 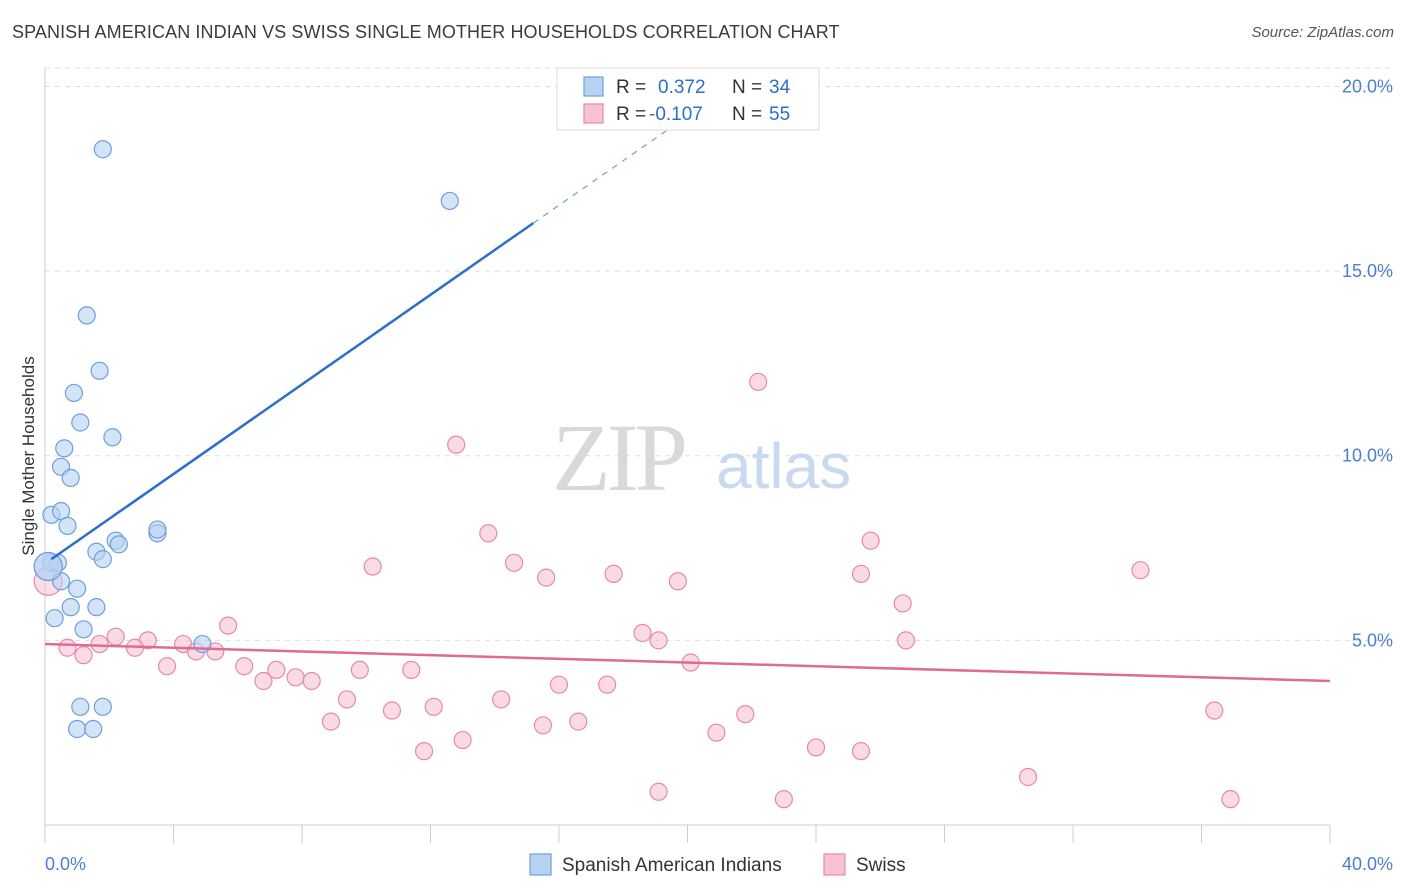 I want to click on stats-r-value: -0.107, so click(x=676, y=114).